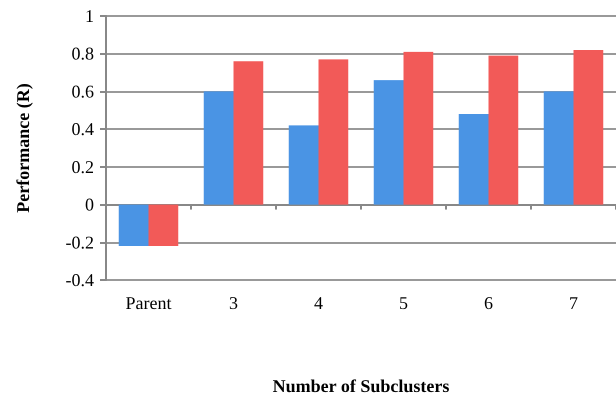 The width and height of the screenshot is (616, 400). I want to click on x-tick-label: Parent, so click(149, 303).